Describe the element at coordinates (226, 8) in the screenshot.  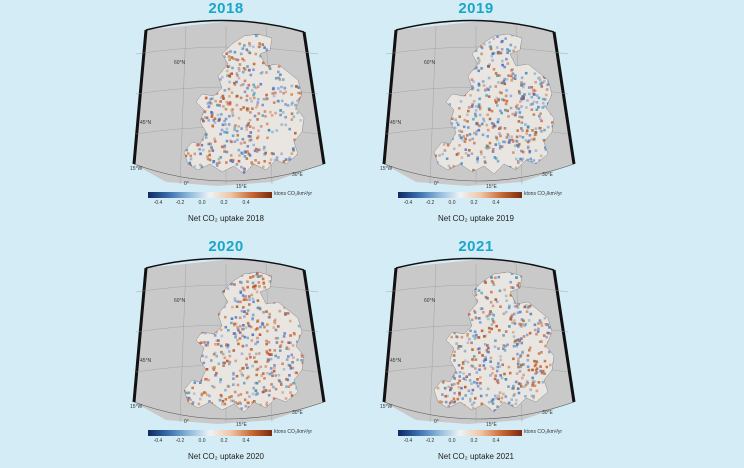
I see `panel-year: 2018` at that location.